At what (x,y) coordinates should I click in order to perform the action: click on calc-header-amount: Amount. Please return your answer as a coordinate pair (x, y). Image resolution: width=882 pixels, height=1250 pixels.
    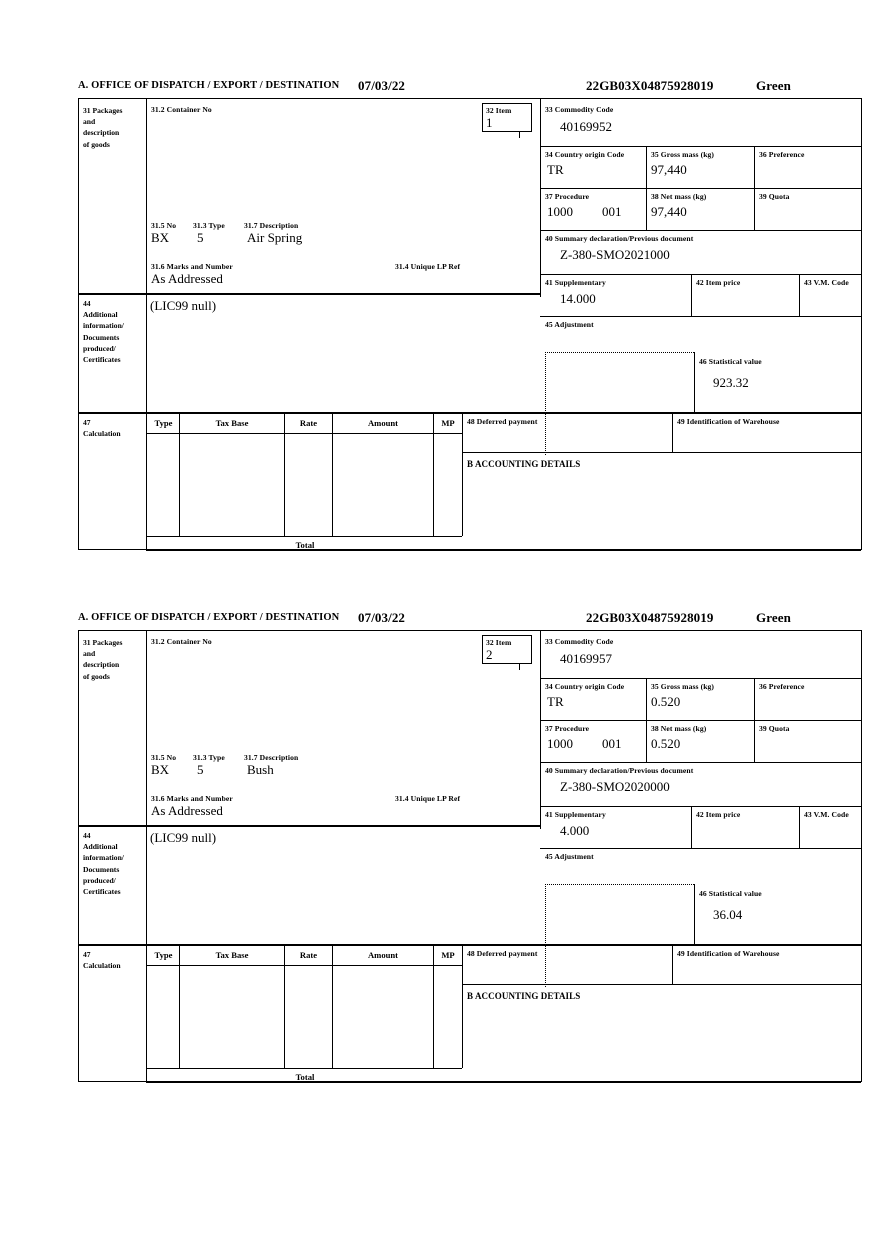
    Looking at the image, I should click on (383, 955).